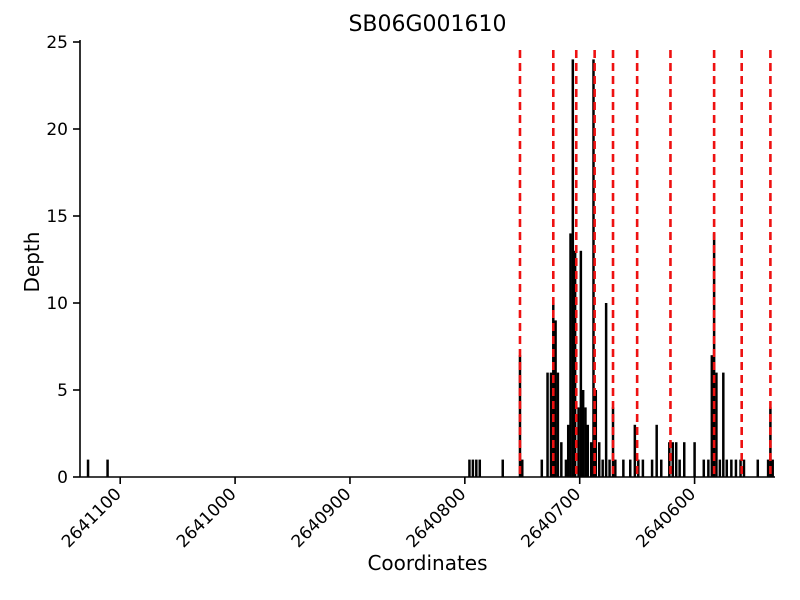 This screenshot has width=800, height=600. Describe the element at coordinates (427, 24) in the screenshot. I see `chart-title: SB06G001610` at that location.